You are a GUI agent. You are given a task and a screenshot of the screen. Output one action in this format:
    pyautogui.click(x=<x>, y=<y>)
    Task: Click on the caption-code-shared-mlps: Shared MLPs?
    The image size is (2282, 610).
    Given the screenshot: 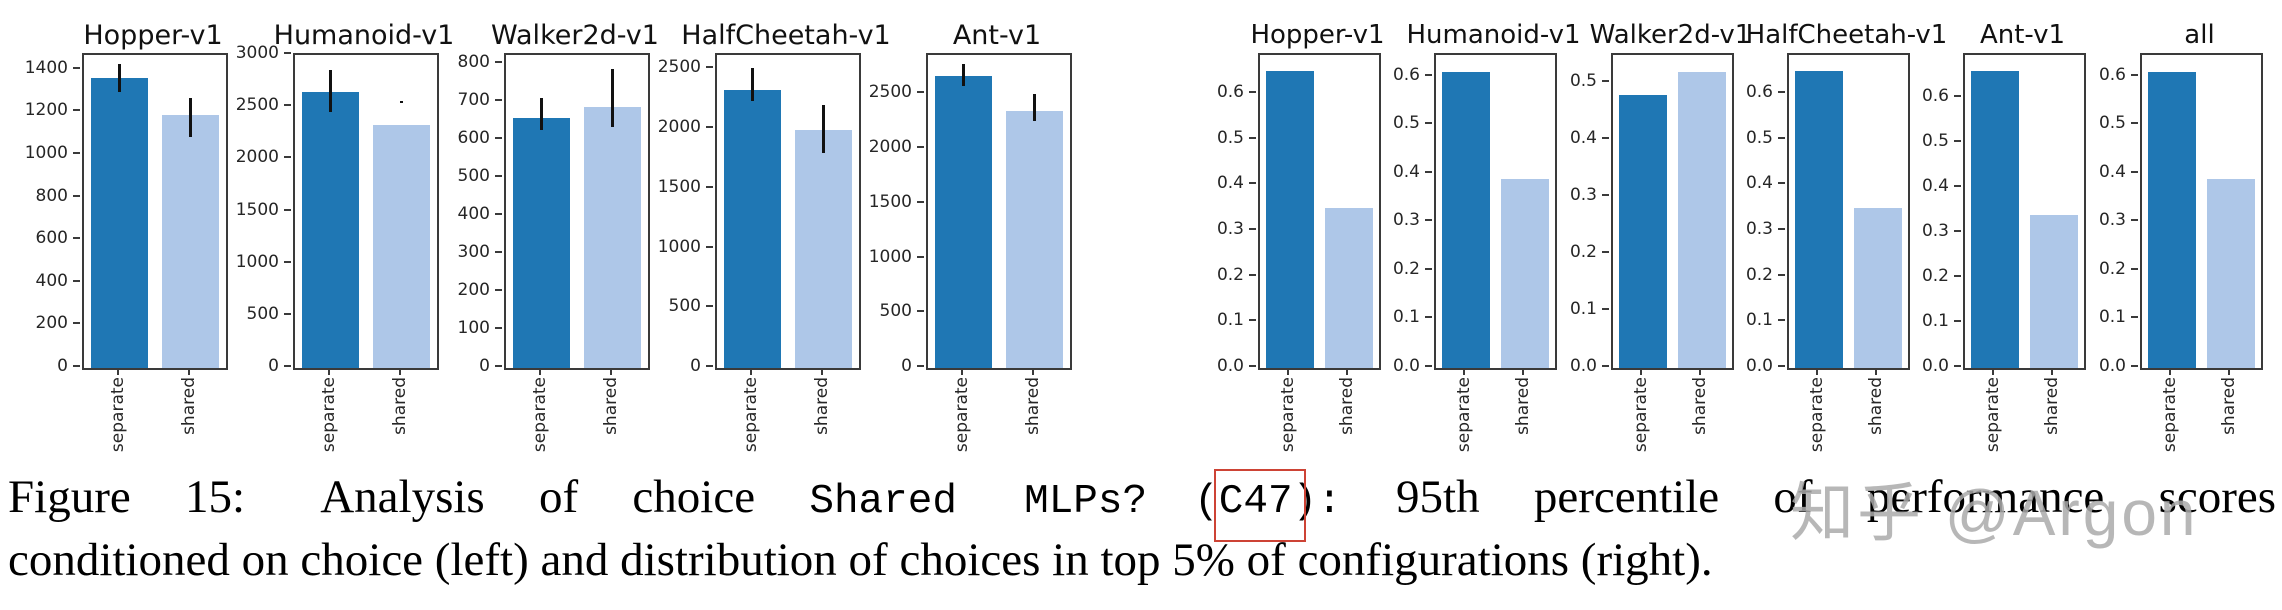 What is the action you would take?
    pyautogui.click(x=978, y=502)
    